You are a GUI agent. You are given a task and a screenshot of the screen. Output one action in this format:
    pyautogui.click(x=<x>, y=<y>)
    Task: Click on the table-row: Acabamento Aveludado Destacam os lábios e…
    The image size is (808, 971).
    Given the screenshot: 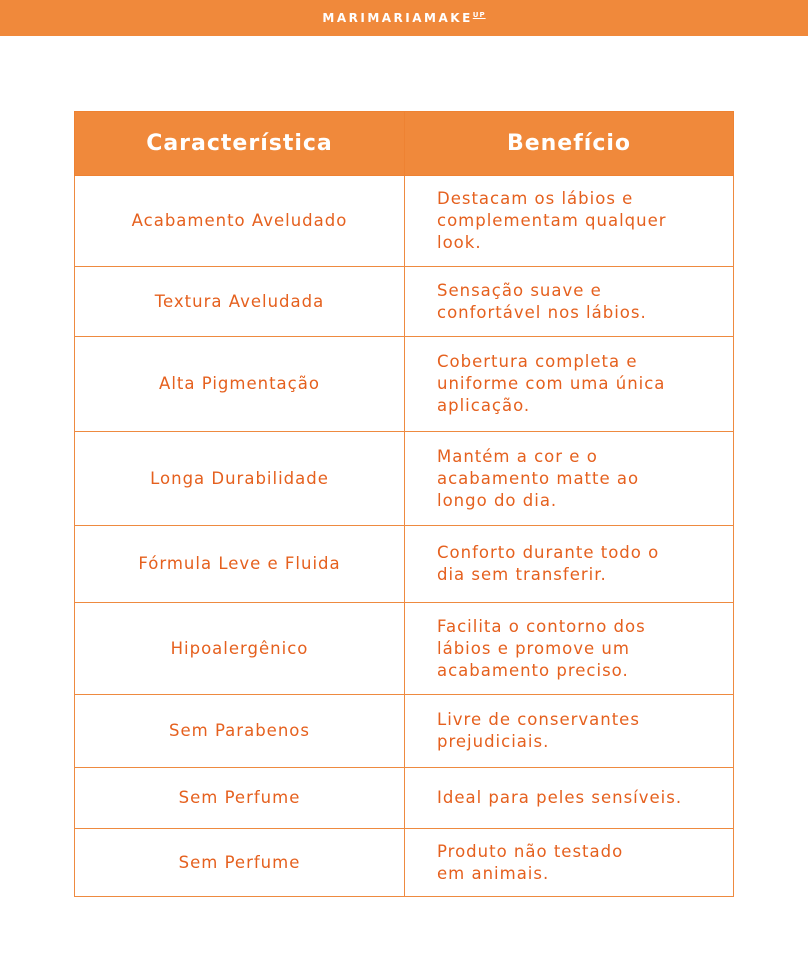 What is the action you would take?
    pyautogui.click(x=404, y=221)
    